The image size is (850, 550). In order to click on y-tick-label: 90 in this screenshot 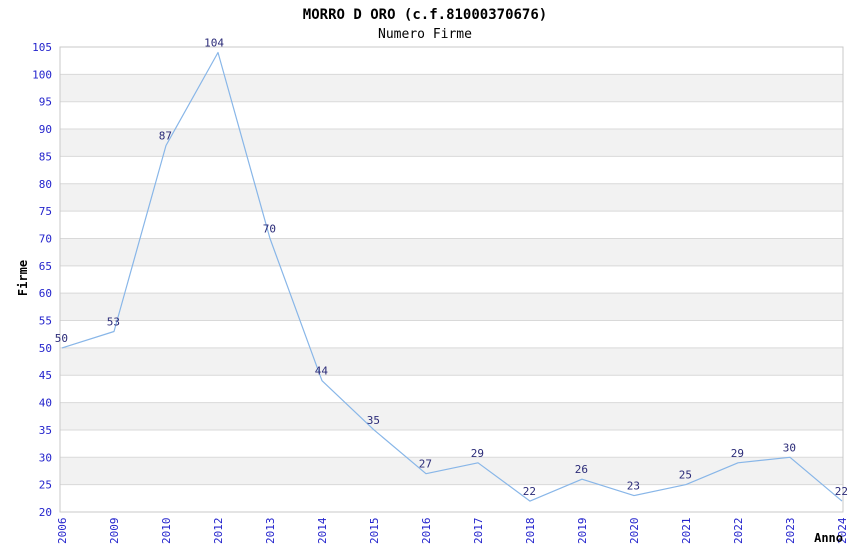, I will do `click(45, 129)`.